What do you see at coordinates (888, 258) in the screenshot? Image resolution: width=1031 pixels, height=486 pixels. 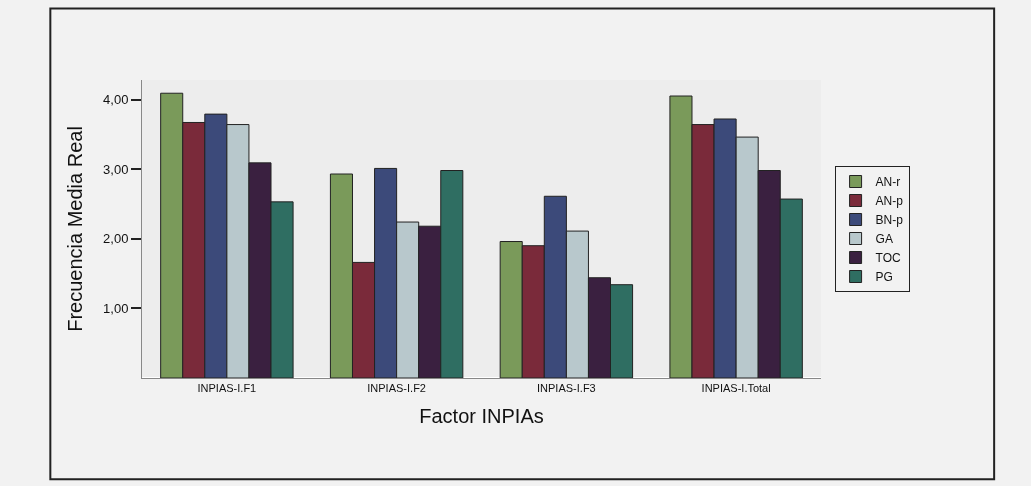 I see `legend-label: TOC` at bounding box center [888, 258].